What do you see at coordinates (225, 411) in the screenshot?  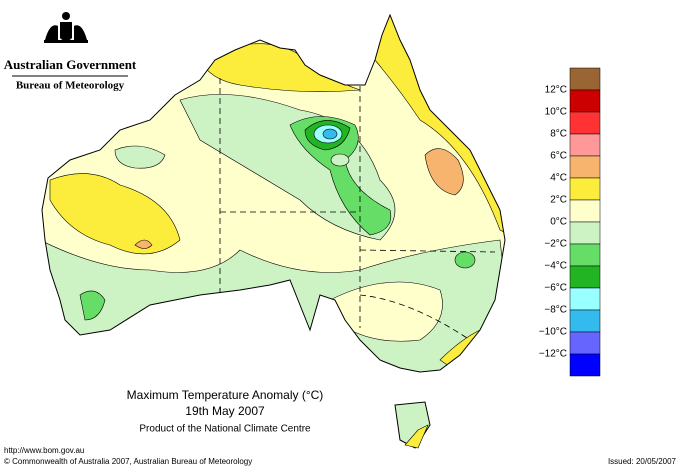 I see `map-date: 19th May 2007` at bounding box center [225, 411].